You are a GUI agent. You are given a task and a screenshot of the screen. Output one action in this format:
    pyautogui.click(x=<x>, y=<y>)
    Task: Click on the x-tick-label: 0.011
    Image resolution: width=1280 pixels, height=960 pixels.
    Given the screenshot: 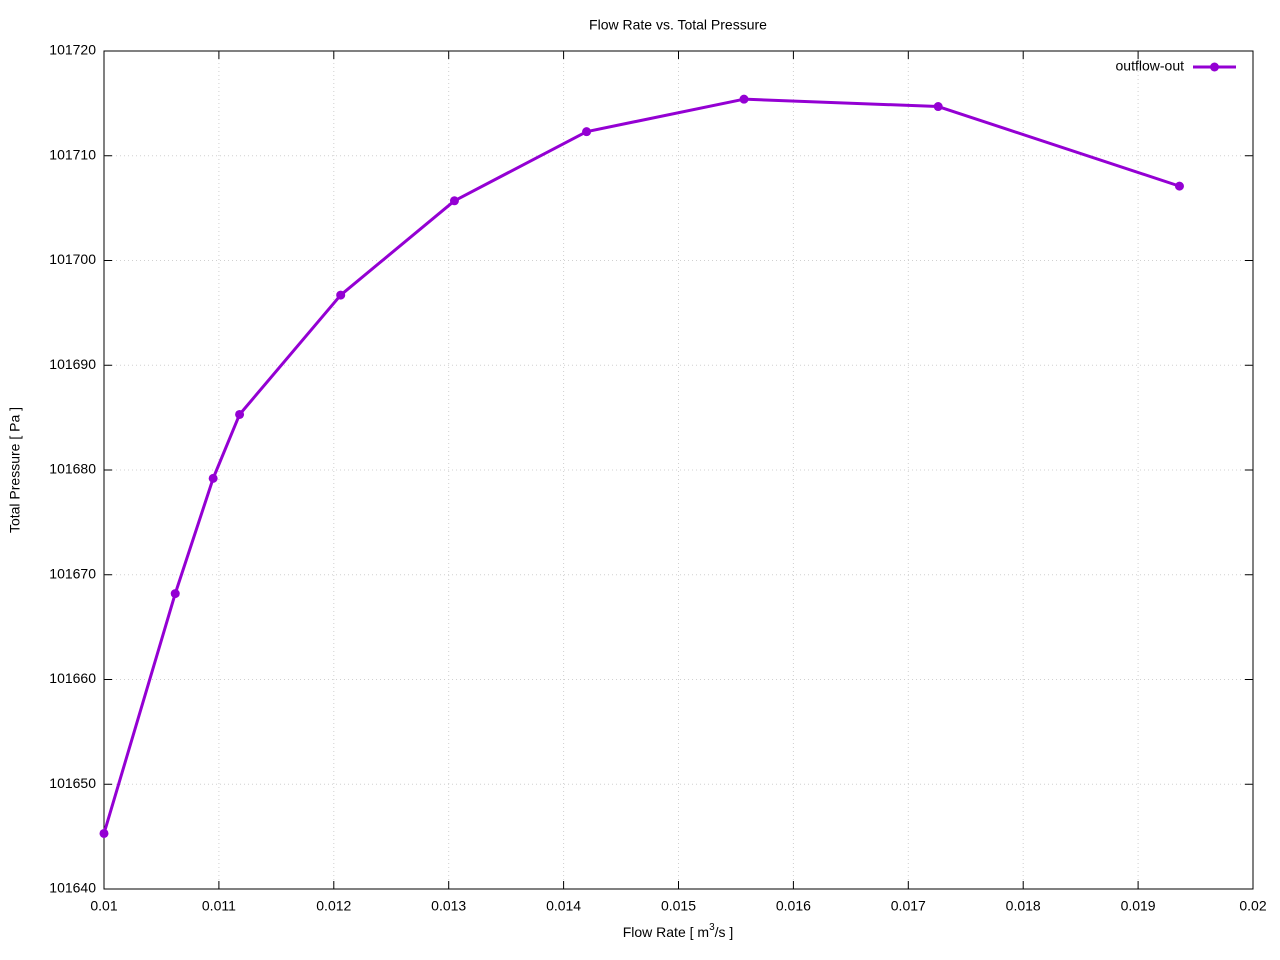 What is the action you would take?
    pyautogui.click(x=219, y=906)
    